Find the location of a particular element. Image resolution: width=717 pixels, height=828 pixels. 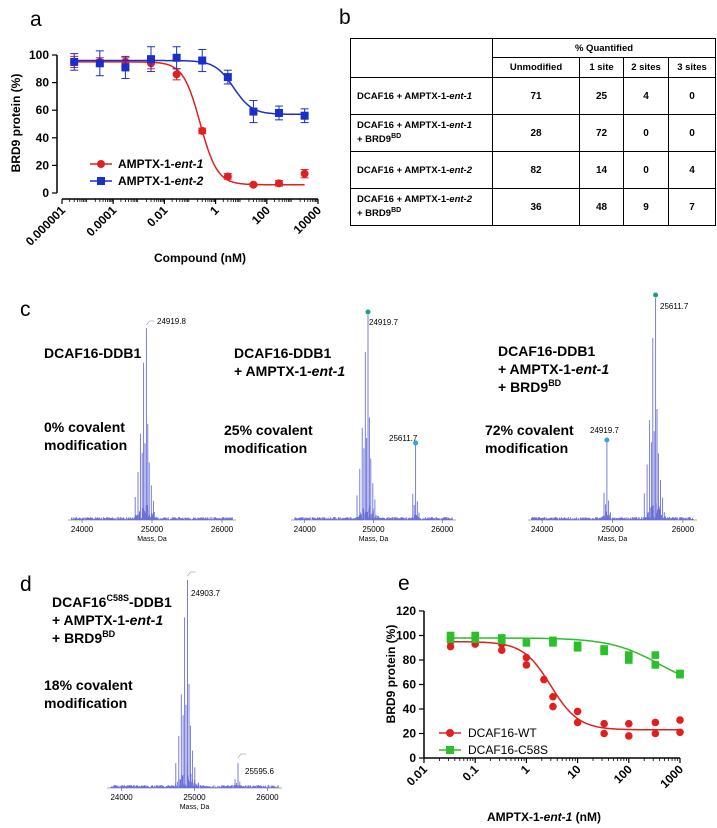

cell: 36 is located at coordinates (536, 207).